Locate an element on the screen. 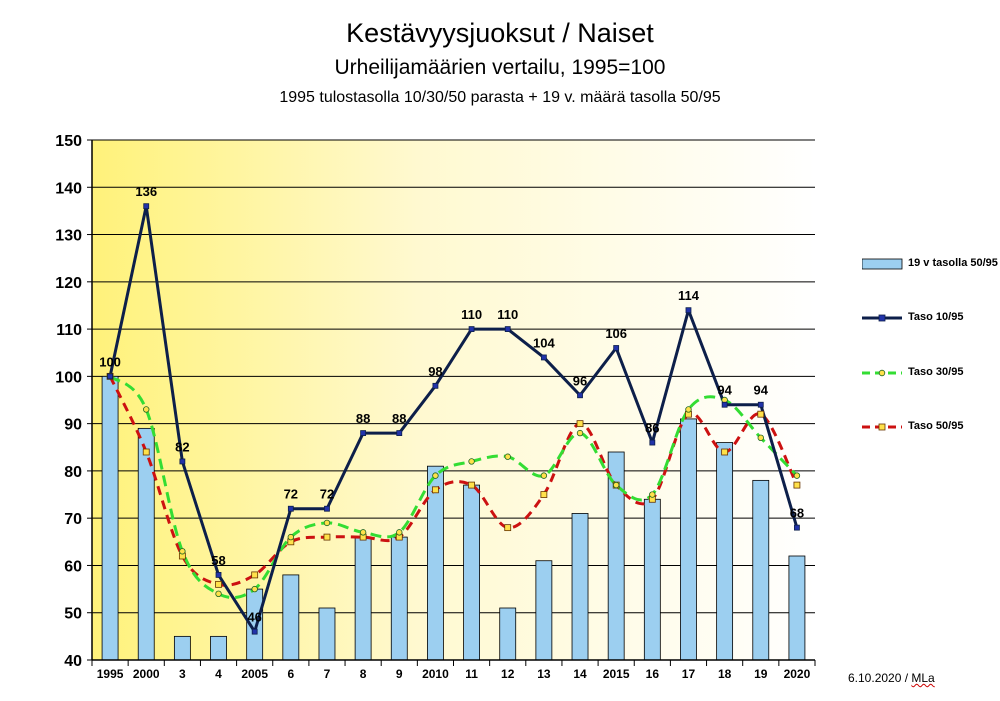 The image size is (1000, 701). legend-label: 19 v tasolla 50/95 is located at coordinates (953, 263).